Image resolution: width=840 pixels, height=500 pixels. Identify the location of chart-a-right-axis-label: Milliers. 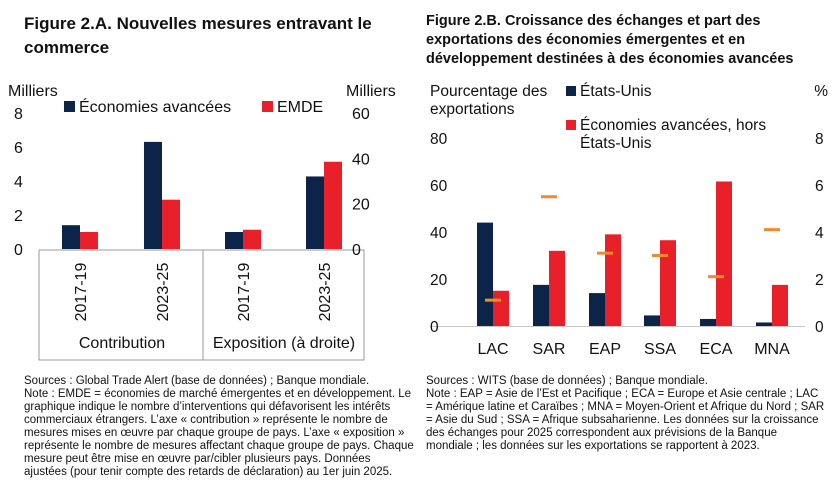
(371, 91).